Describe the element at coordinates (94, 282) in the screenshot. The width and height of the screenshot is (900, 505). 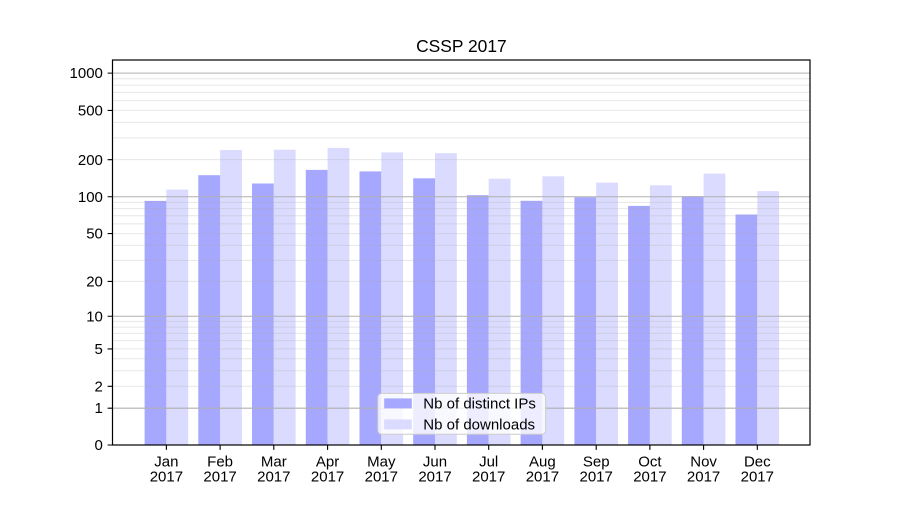
I see `svg-text: 20` at that location.